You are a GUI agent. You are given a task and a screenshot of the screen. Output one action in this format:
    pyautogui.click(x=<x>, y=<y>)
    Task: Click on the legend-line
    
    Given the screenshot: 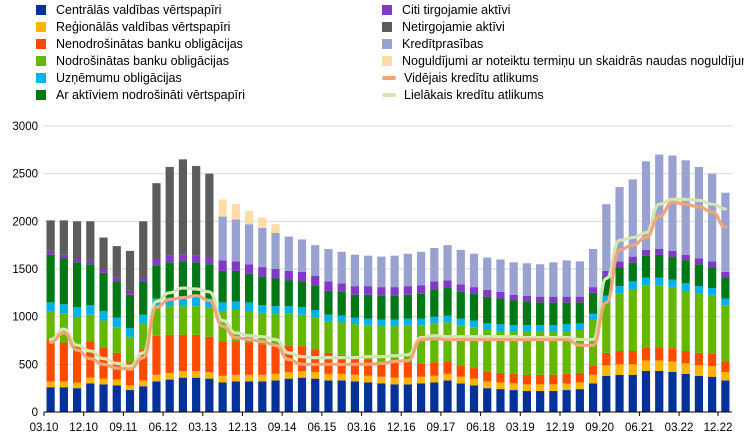 What is the action you would take?
    pyautogui.click(x=389, y=95)
    